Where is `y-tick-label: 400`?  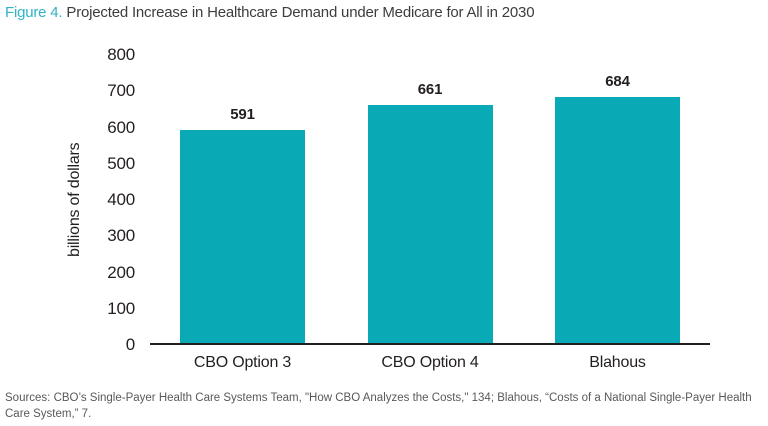 y-tick-label: 400 is located at coordinates (121, 199).